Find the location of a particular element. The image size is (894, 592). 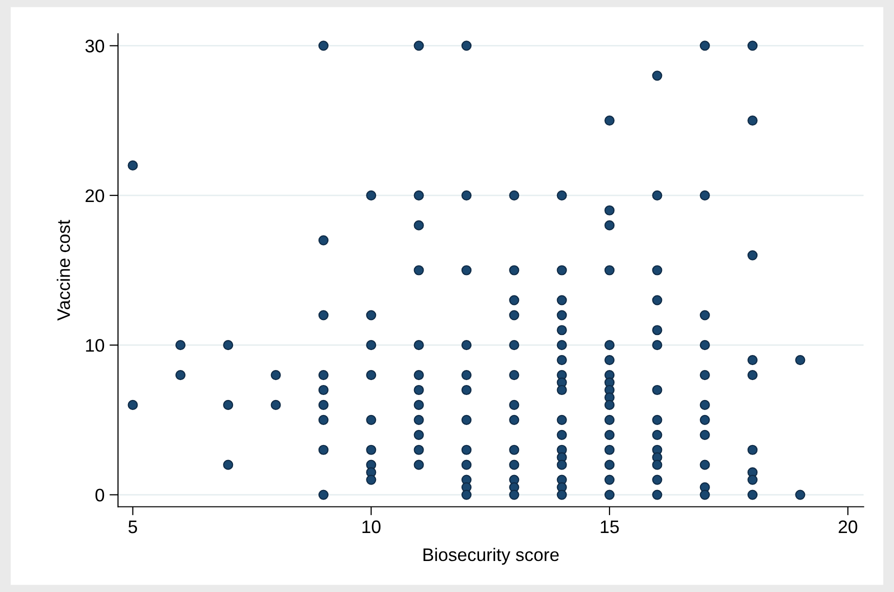

x-tick-label: 15 is located at coordinates (609, 527).